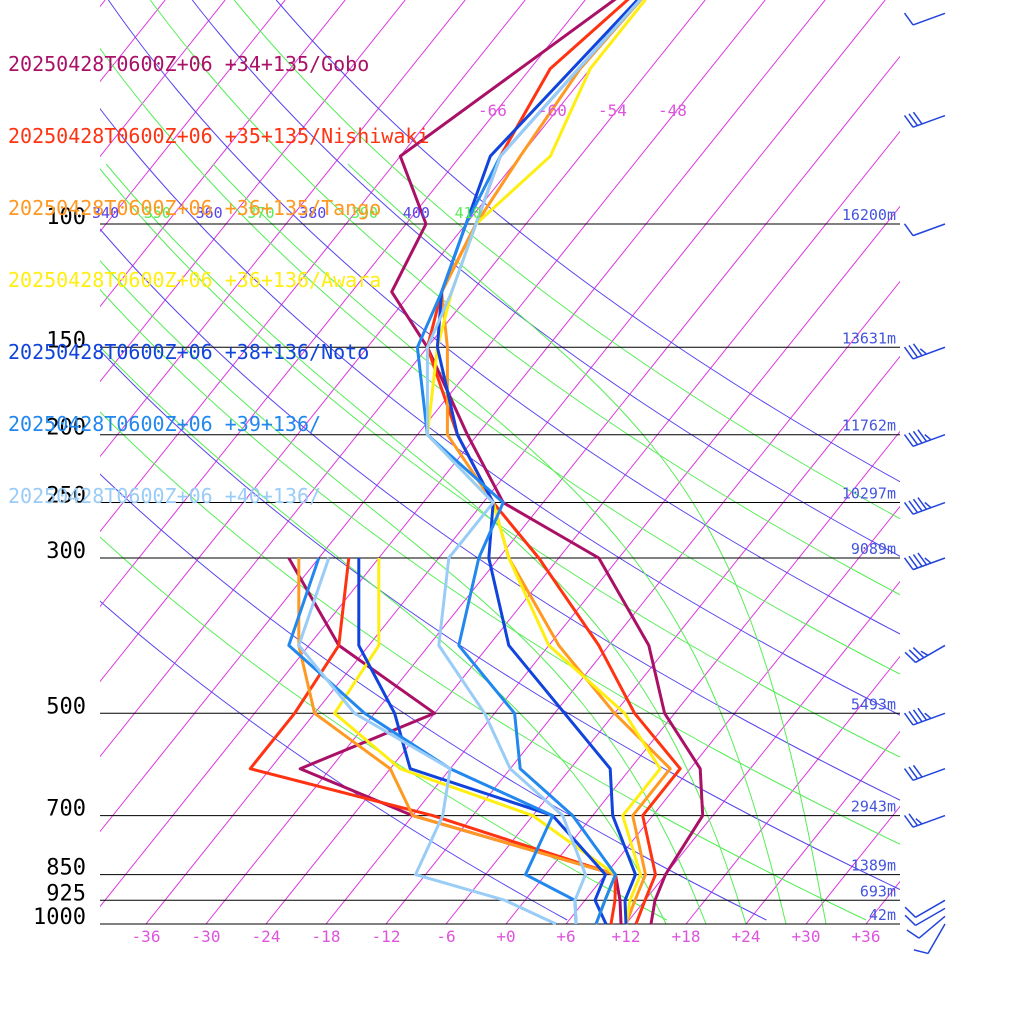  What do you see at coordinates (612, 110) in the screenshot?
I see `isotherm-upper-label: -54` at bounding box center [612, 110].